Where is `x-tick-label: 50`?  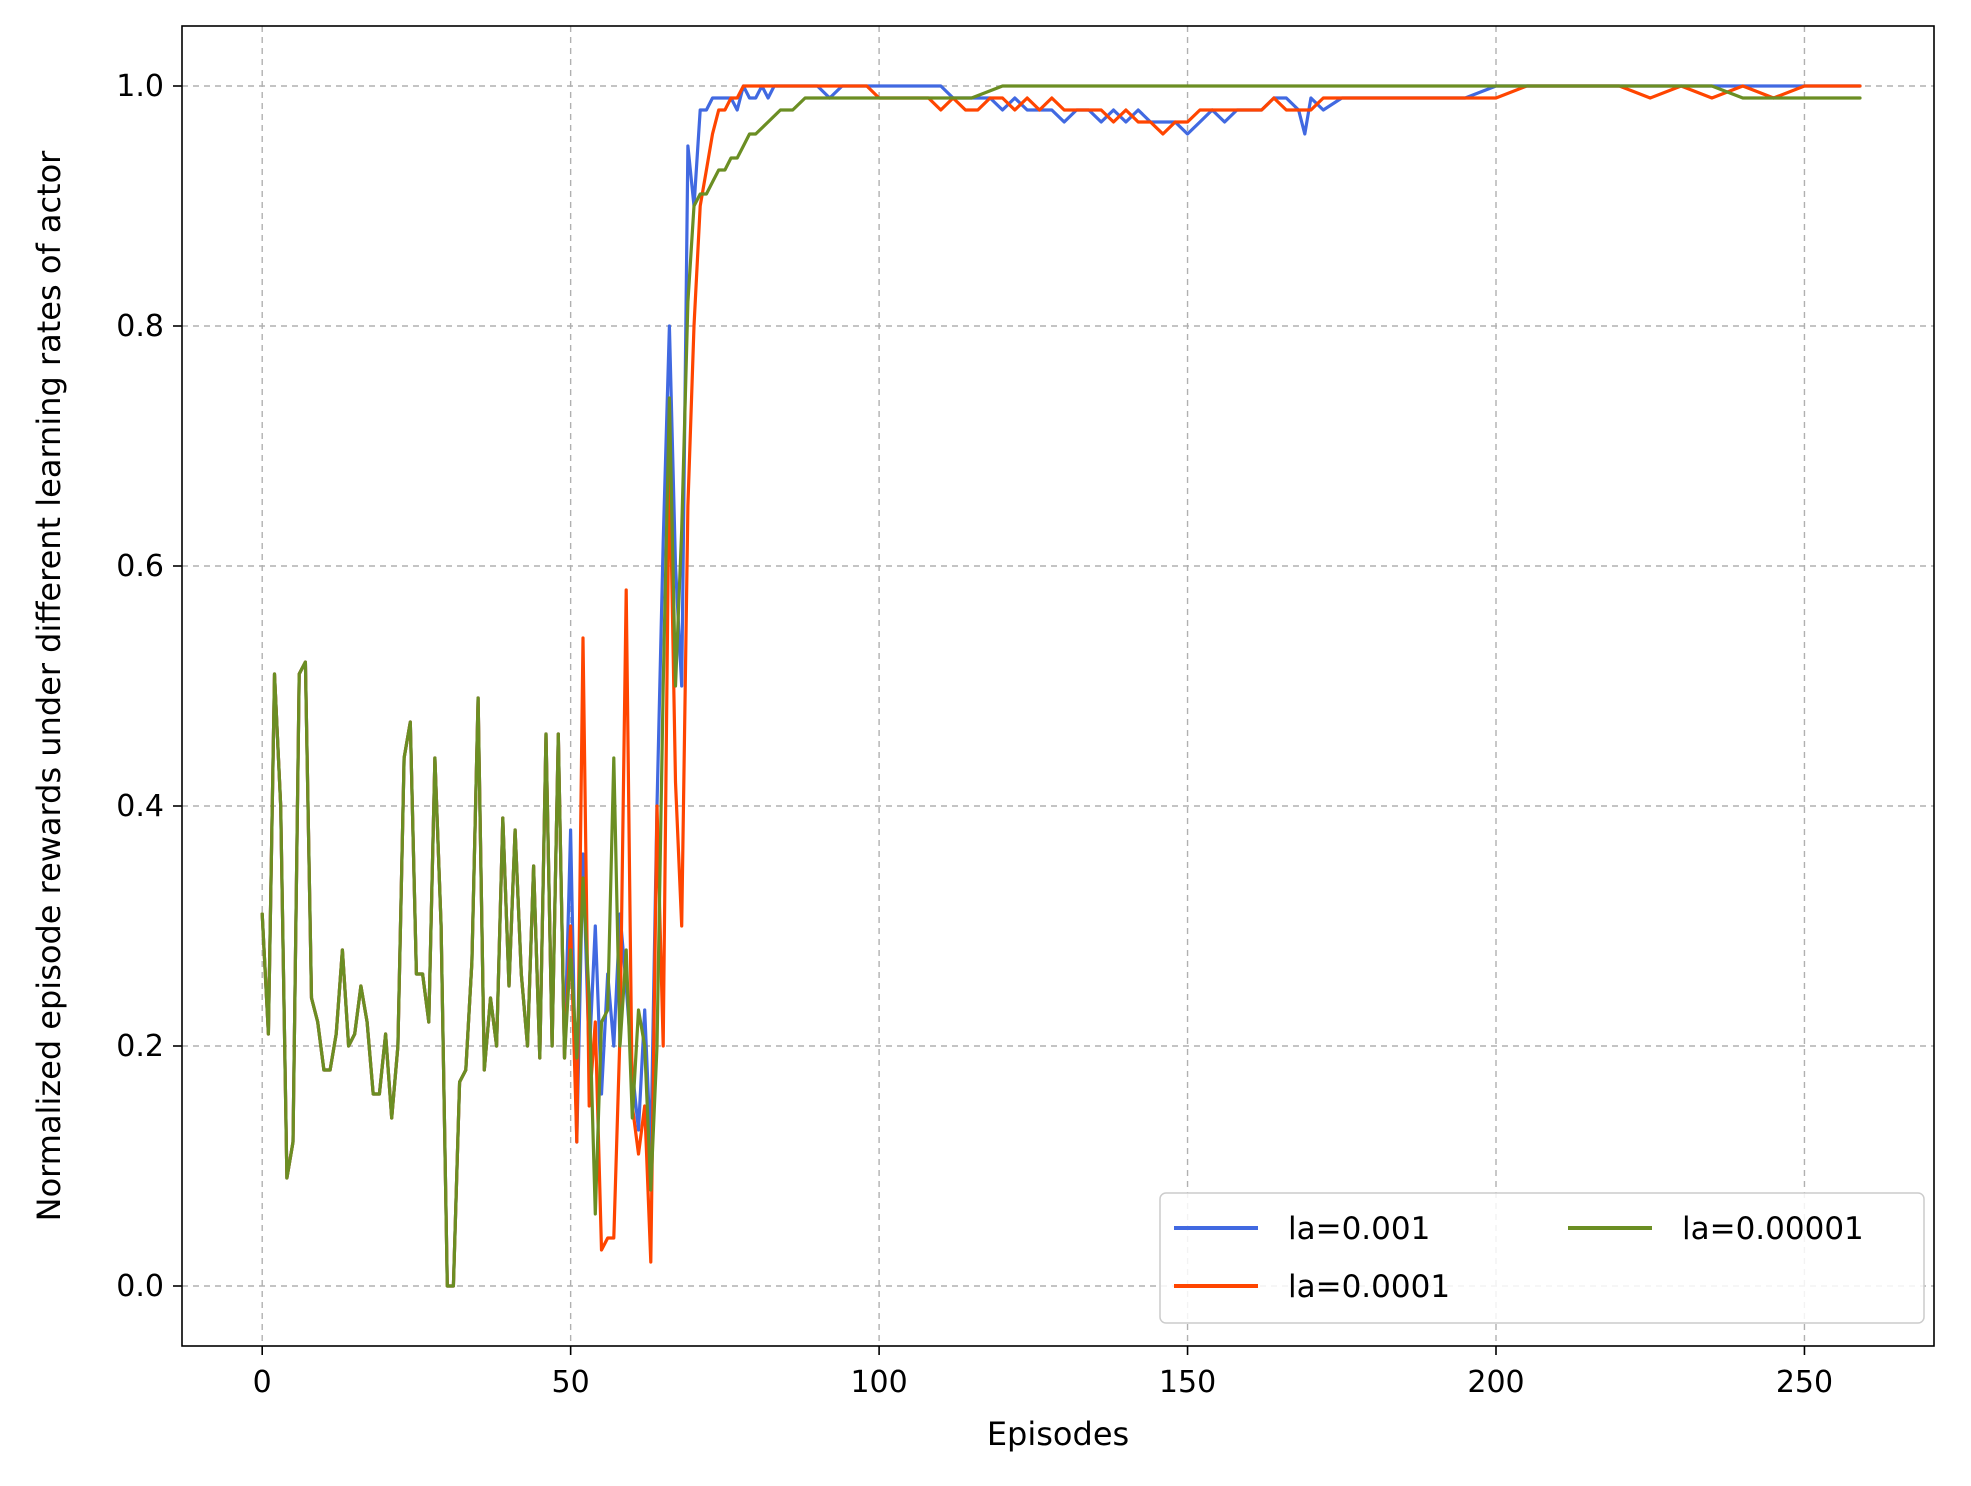
x-tick-label: 50 is located at coordinates (571, 1382).